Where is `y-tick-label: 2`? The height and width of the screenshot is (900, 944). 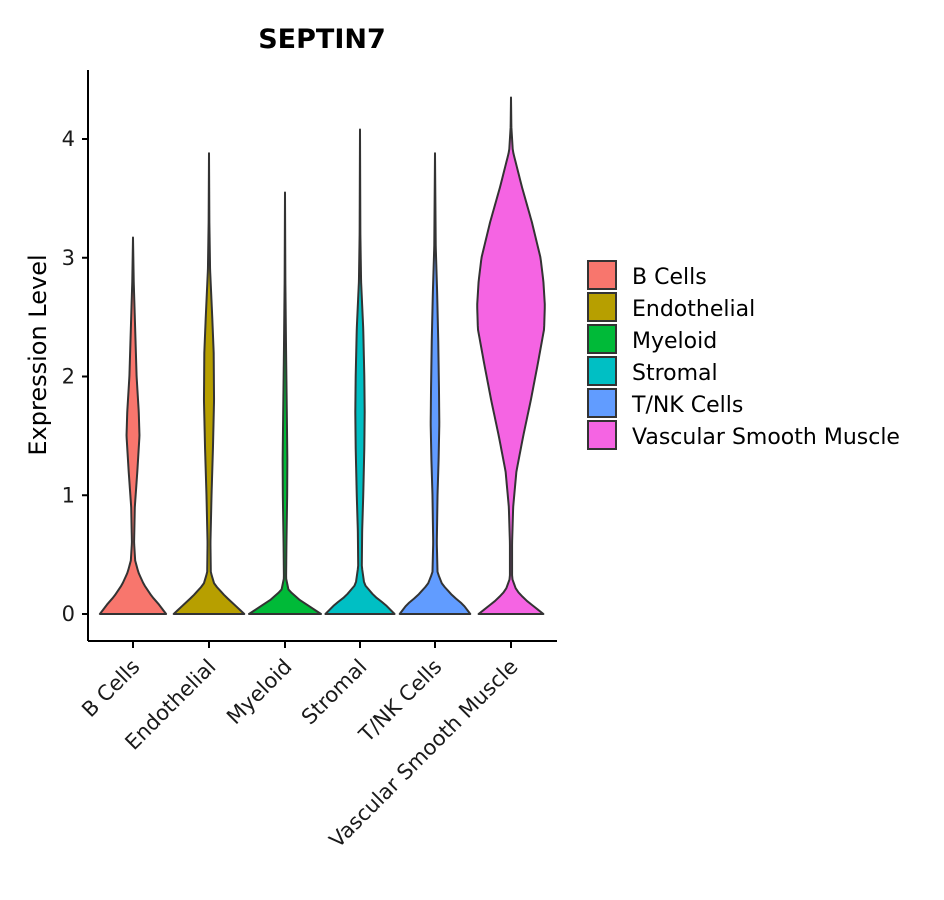 y-tick-label: 2 is located at coordinates (68, 377).